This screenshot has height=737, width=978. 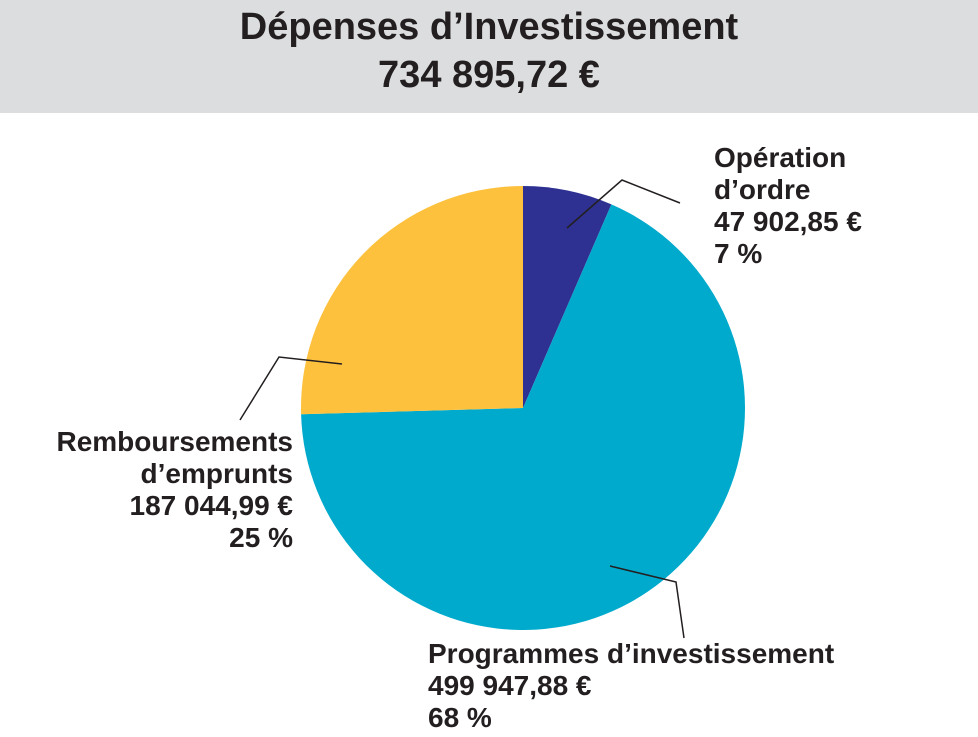 What do you see at coordinates (489, 27) in the screenshot?
I see `chart-title: Dépenses d’Investissement` at bounding box center [489, 27].